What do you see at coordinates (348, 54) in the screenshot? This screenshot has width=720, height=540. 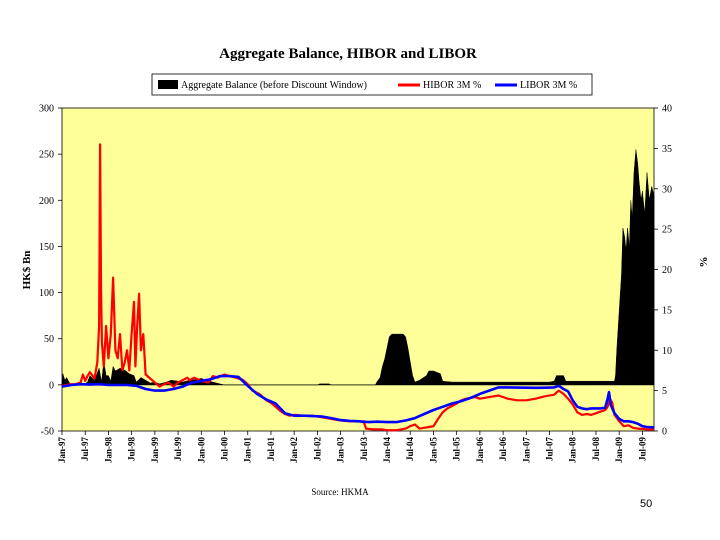 I see `chart-title: Aggregate Balance, HIBOR and LIBOR` at bounding box center [348, 54].